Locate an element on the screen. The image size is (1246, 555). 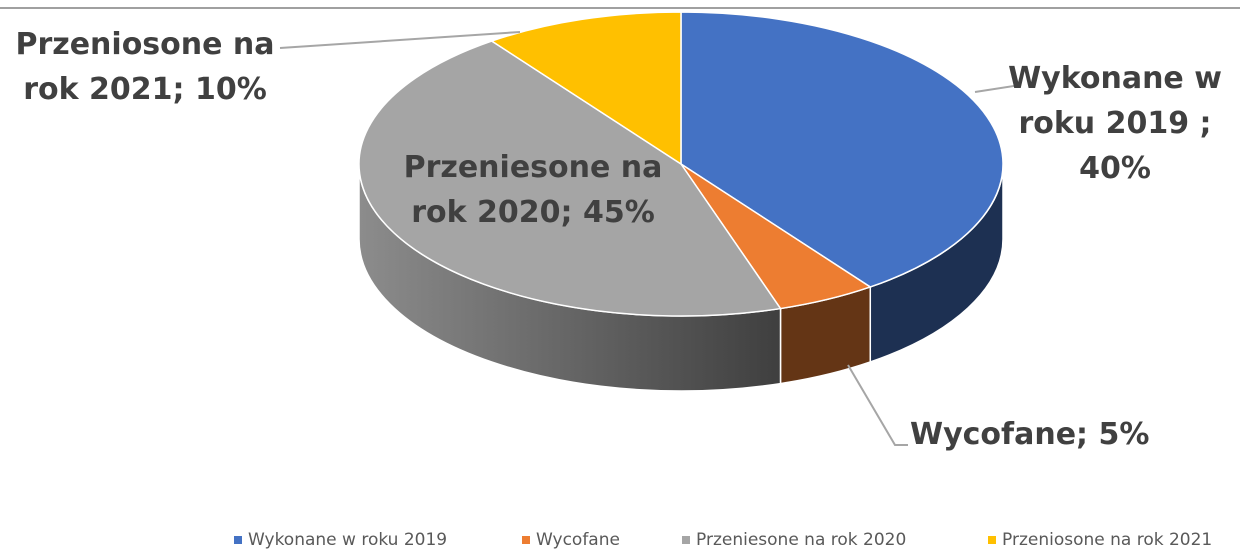
legend-label: Wycofane is located at coordinates (578, 540).